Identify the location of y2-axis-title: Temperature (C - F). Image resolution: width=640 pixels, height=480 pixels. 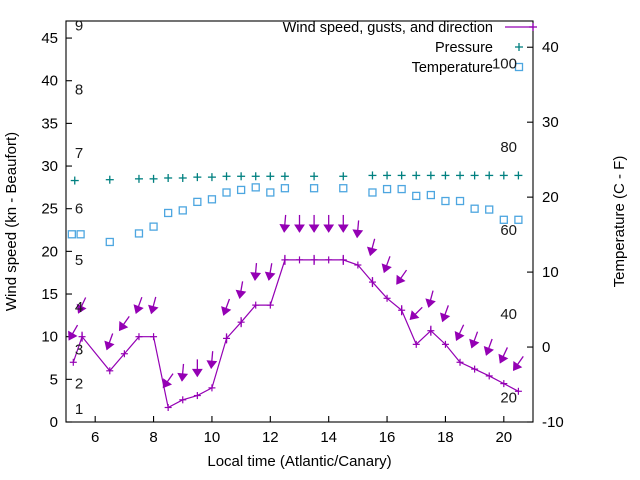
(619, 222).